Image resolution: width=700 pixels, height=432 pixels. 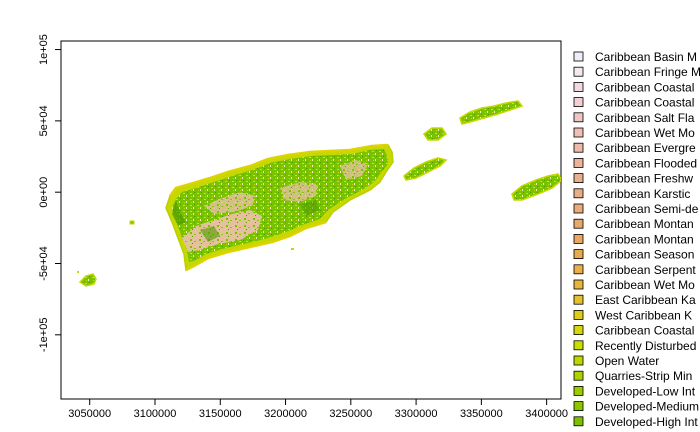 What do you see at coordinates (435, 134) in the screenshot?
I see `culebra-island` at bounding box center [435, 134].